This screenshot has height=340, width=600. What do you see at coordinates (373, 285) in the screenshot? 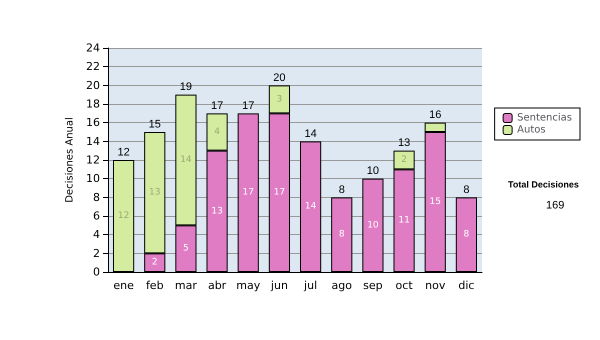
I see `x-tick-label: sep` at bounding box center [373, 285].